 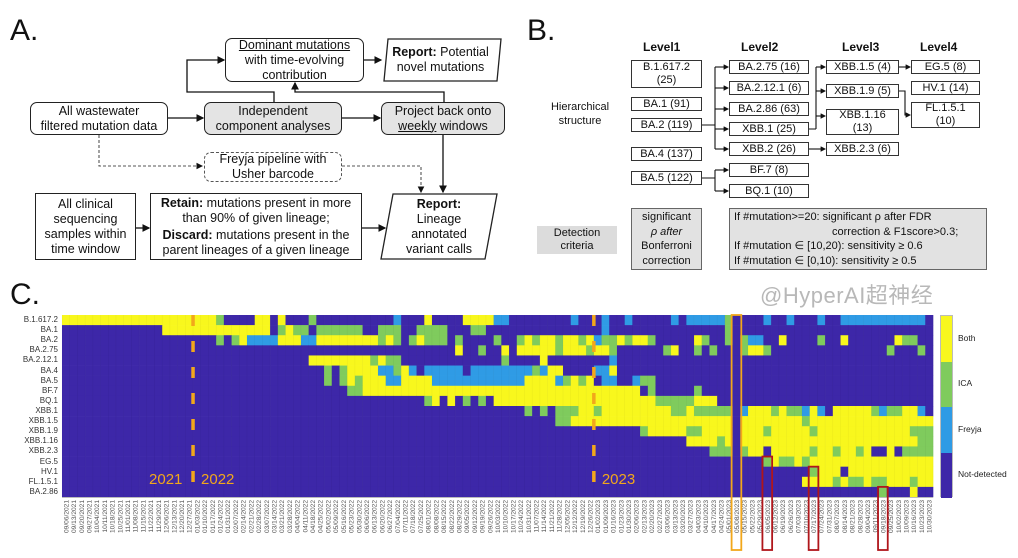 What do you see at coordinates (99, 118) in the screenshot?
I see `wastewater-data-box: All wastewater filtered mutation data` at bounding box center [99, 118].